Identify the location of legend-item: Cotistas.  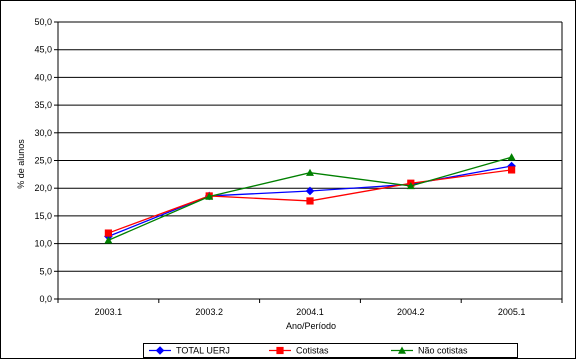
(299, 351).